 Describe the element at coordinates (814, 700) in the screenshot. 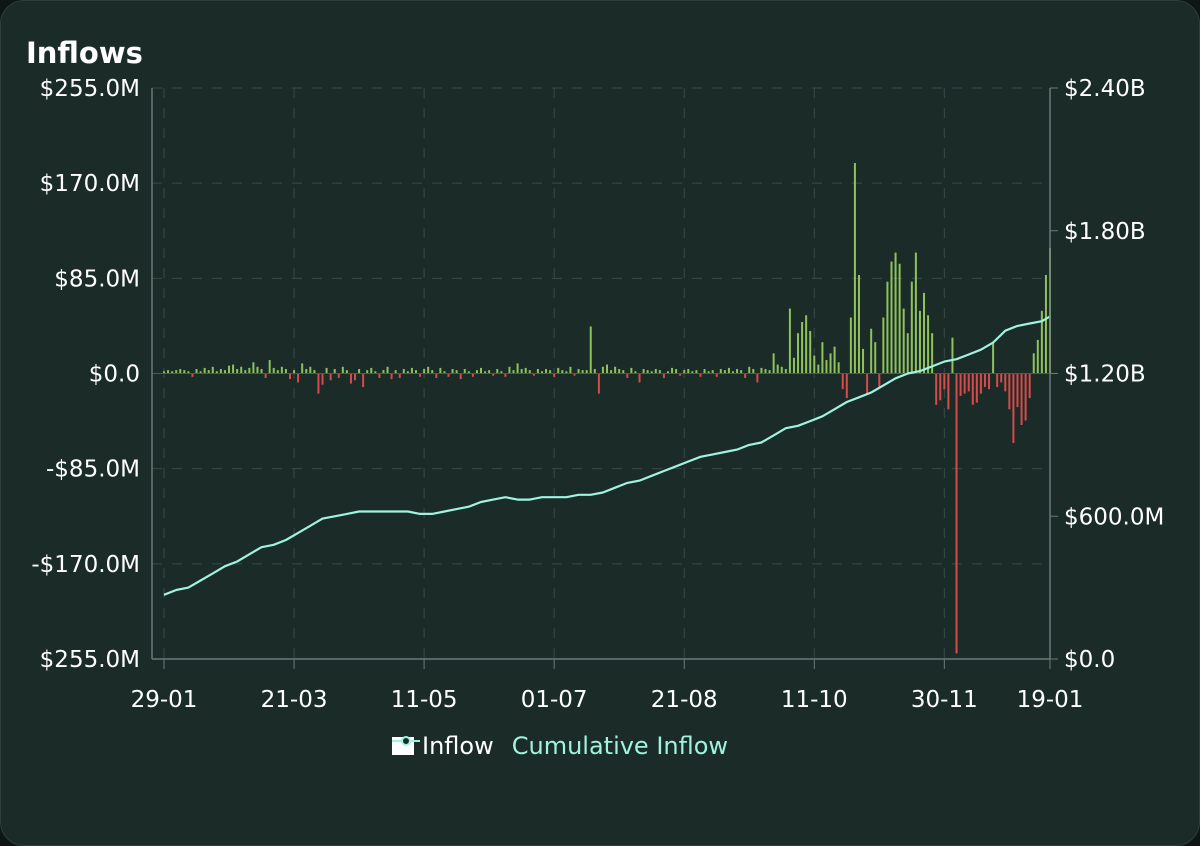

I see `x-tick-label: 11-10` at that location.